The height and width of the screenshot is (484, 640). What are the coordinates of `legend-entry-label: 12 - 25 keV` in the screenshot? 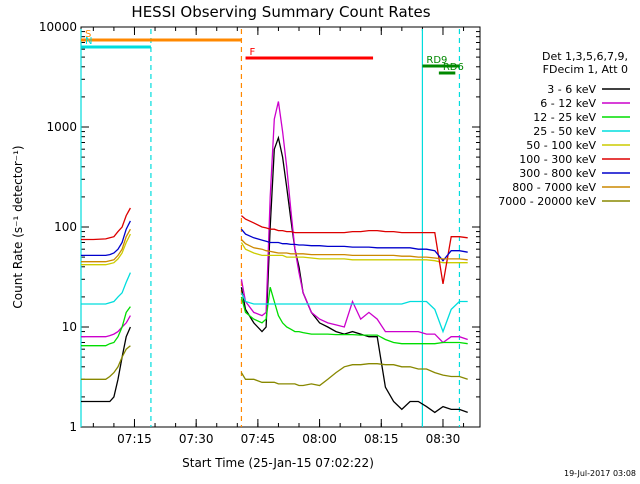 It's located at (564, 117).